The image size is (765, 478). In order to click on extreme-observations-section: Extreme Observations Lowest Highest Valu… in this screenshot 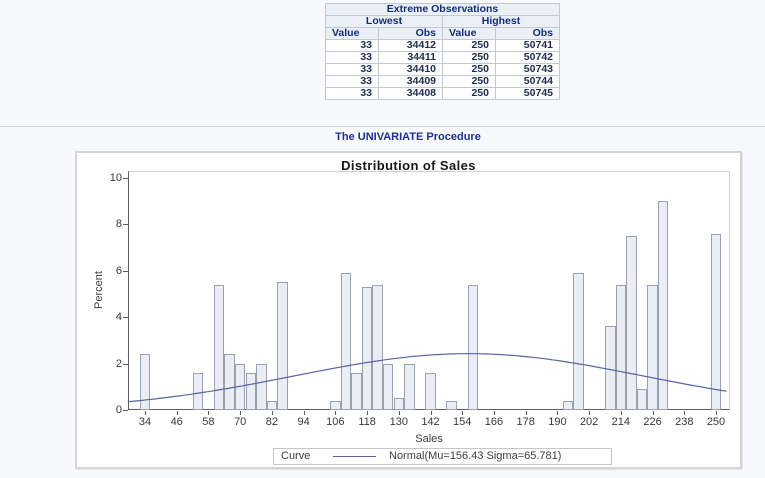, I will do `click(442, 51)`.